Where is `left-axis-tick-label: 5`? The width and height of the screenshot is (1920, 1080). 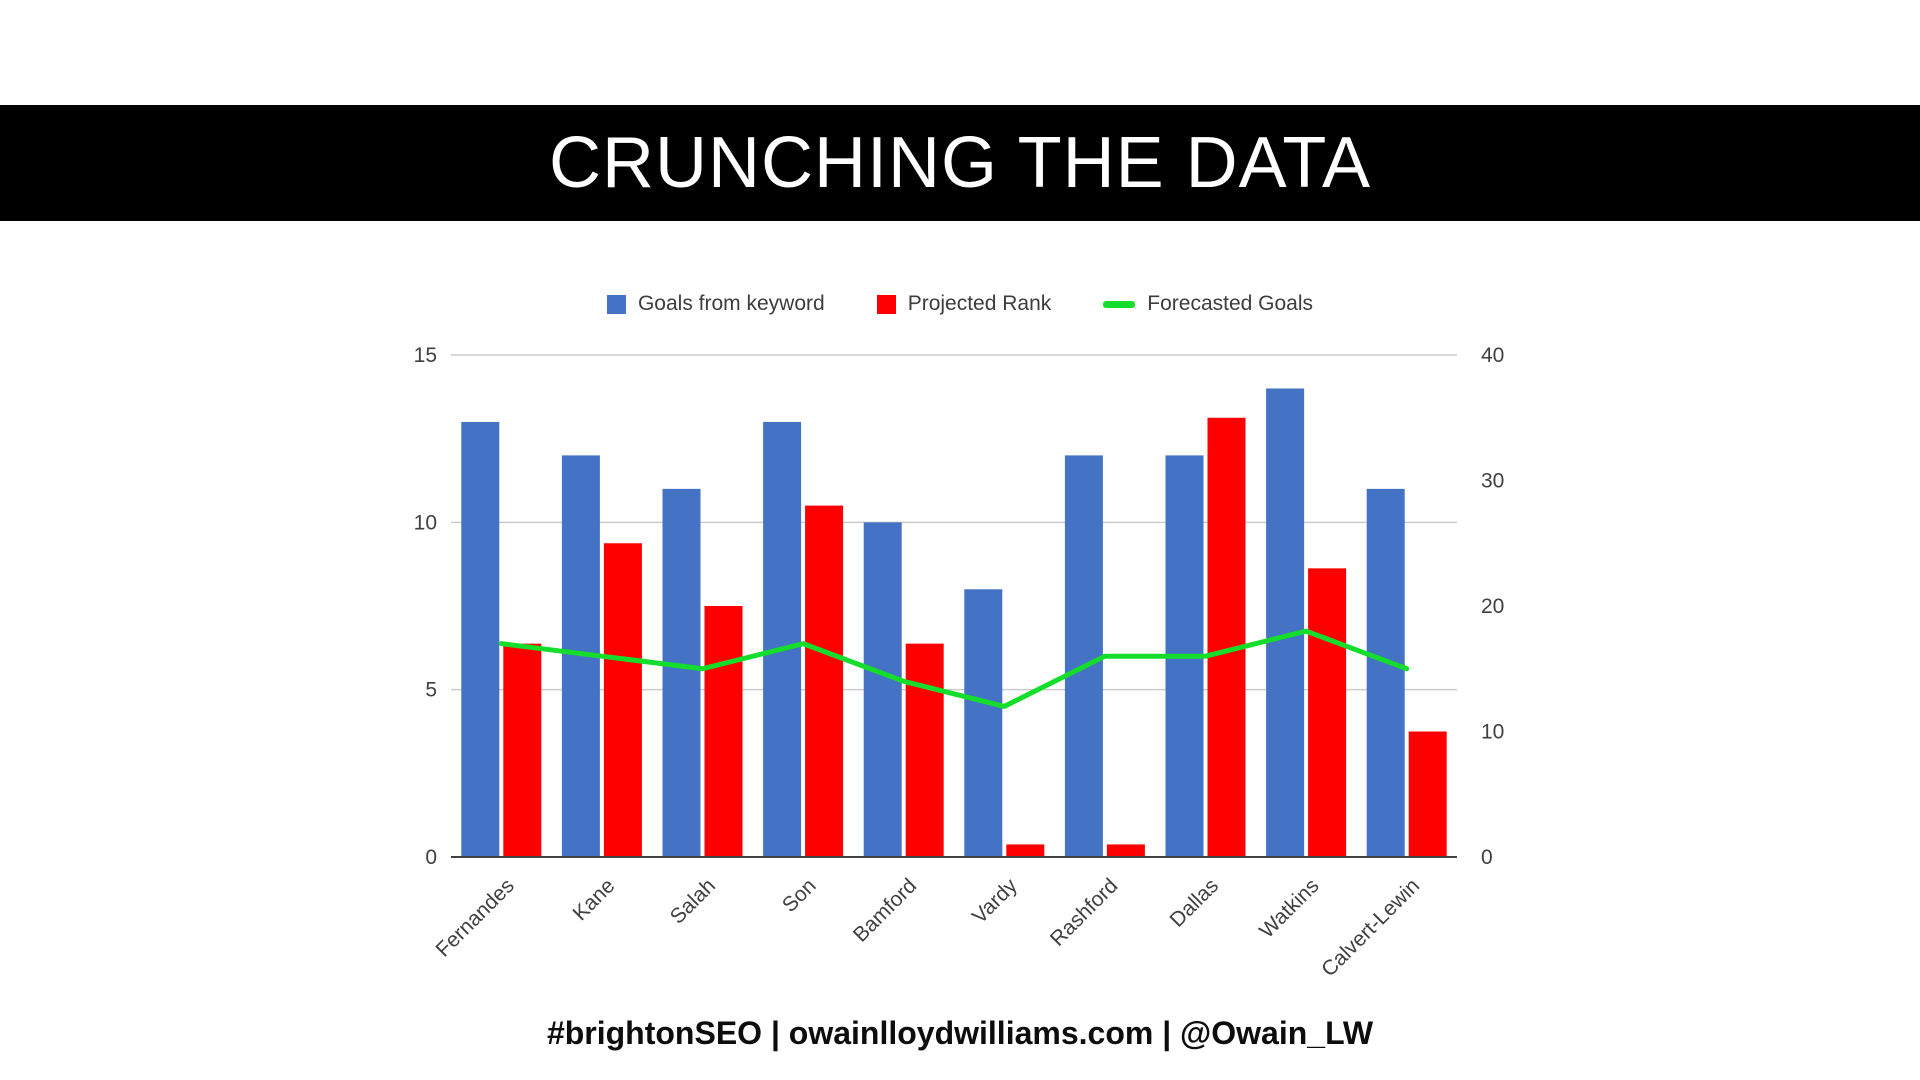 left-axis-tick-label: 5 is located at coordinates (431, 690).